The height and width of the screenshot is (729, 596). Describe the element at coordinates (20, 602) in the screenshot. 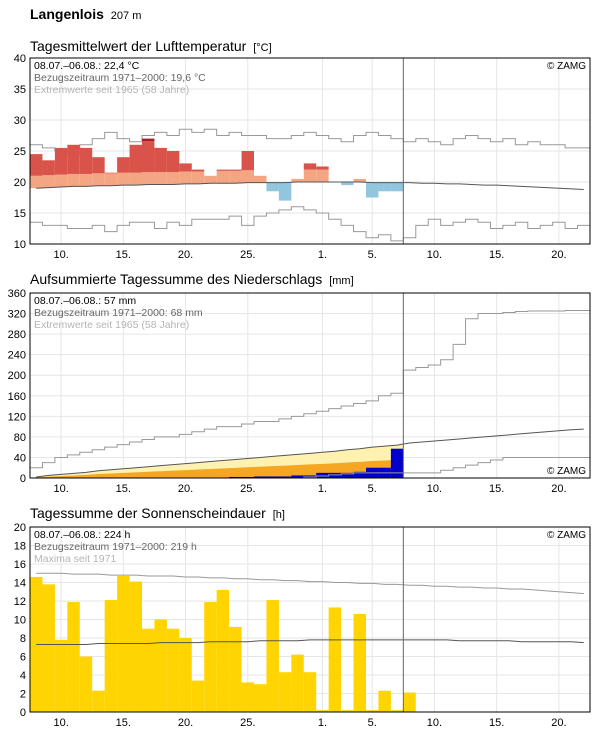

I see `y-tick-label: 12` at that location.